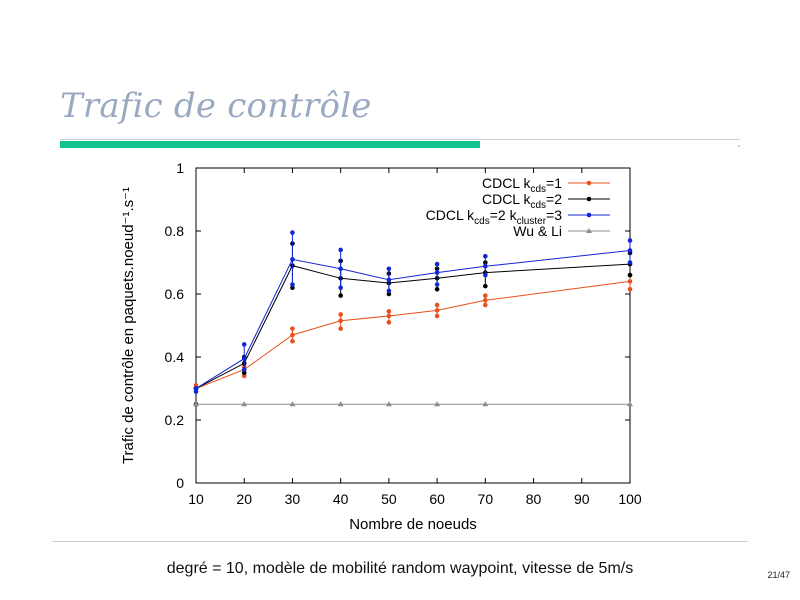 The width and height of the screenshot is (800, 600). Describe the element at coordinates (196, 499) in the screenshot. I see `x-tick-label: 10` at that location.